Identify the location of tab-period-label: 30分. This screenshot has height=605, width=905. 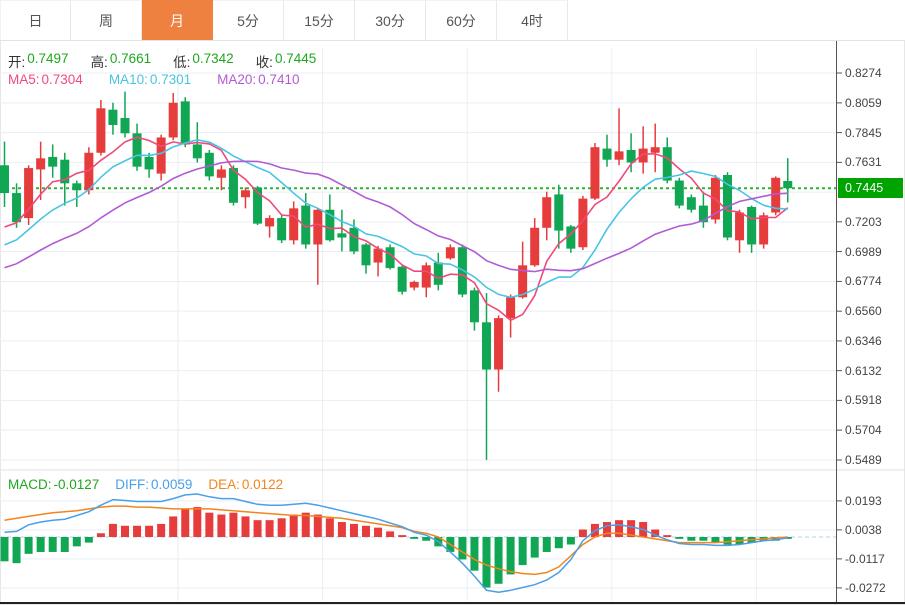
(390, 20).